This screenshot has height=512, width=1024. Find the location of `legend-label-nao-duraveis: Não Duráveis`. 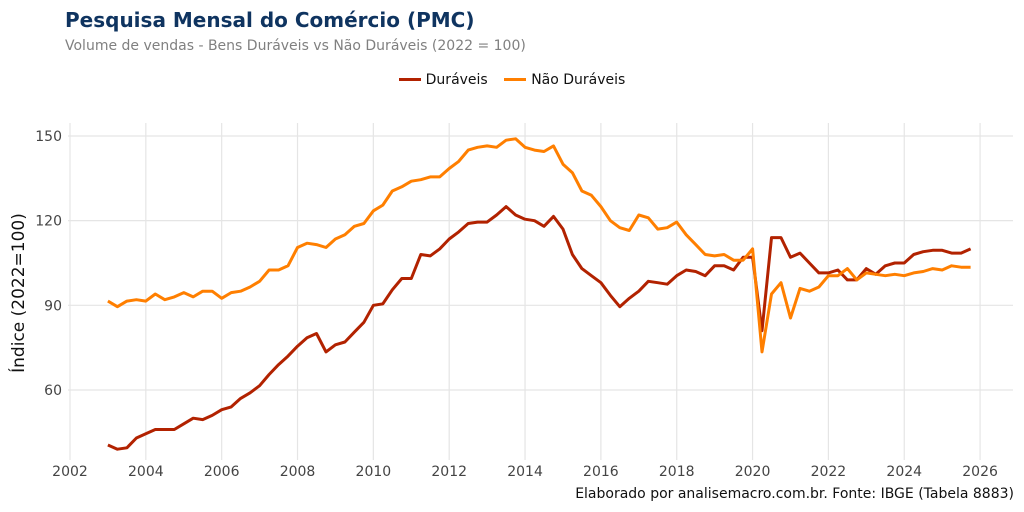

legend-label-nao-duraveis: Não Duráveis is located at coordinates (578, 79).